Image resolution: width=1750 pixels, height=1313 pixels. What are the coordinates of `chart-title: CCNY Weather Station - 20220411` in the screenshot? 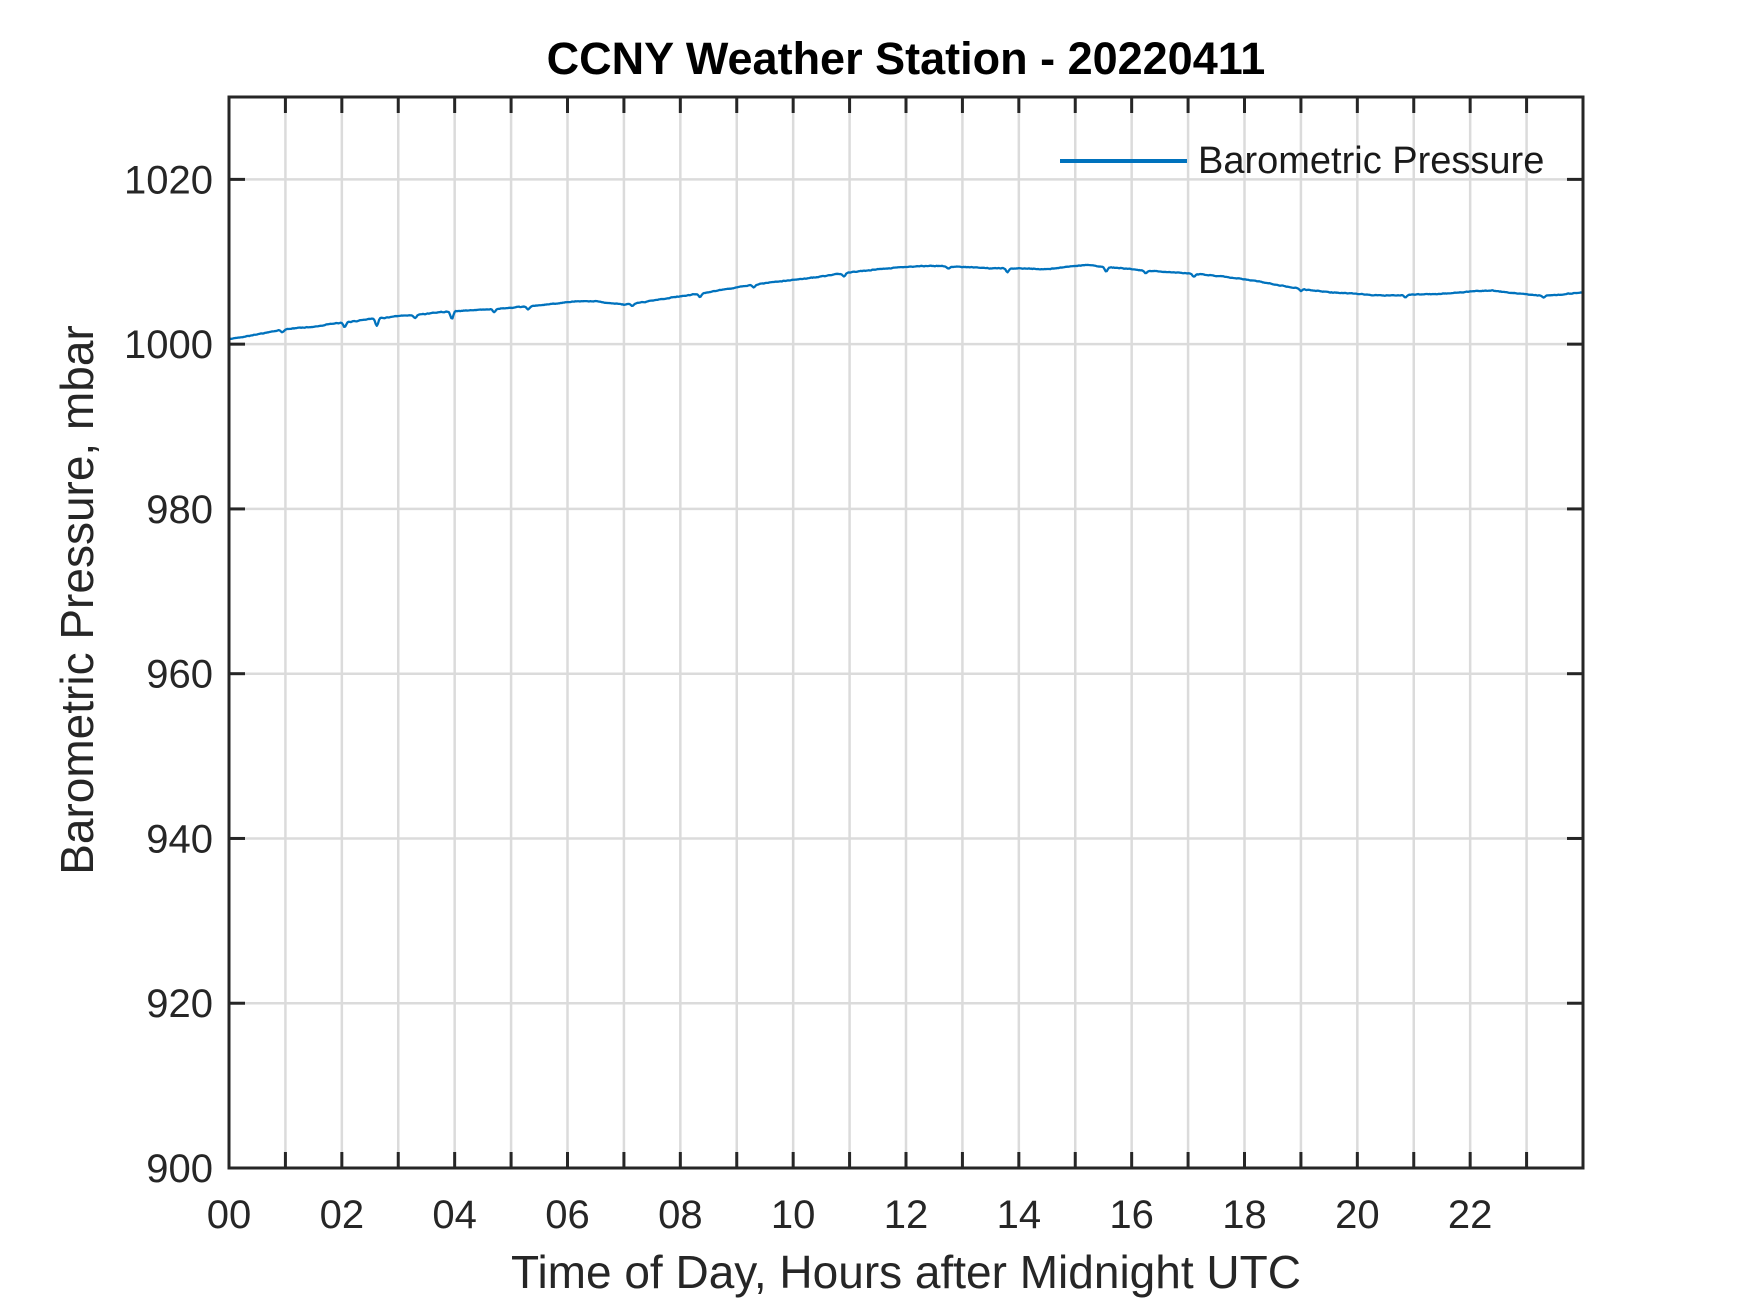 It's located at (906, 58).